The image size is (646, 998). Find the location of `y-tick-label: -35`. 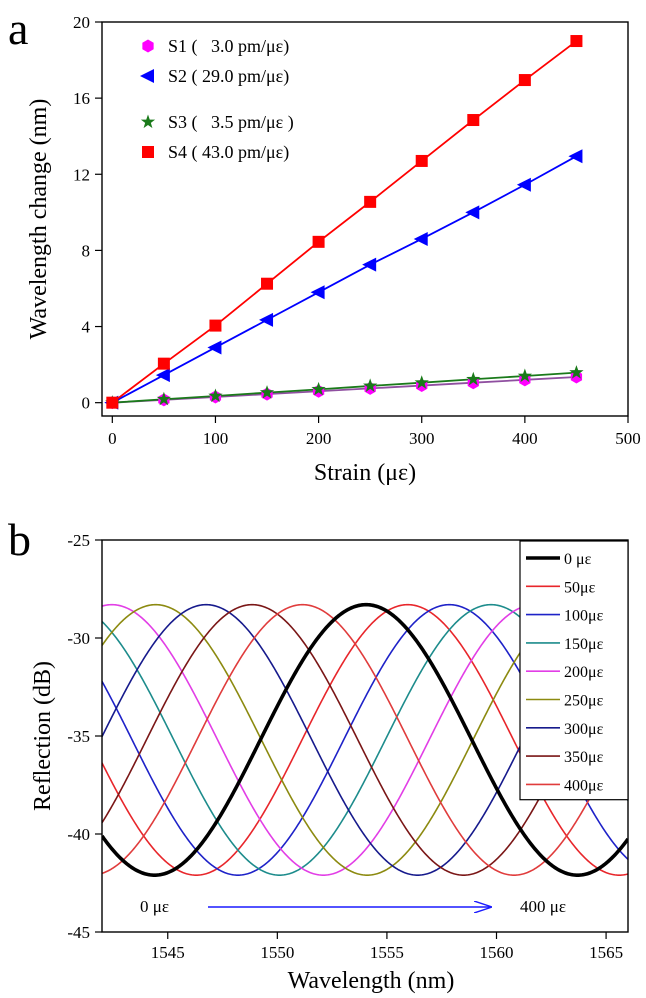

y-tick-label: -35 is located at coordinates (78, 736).